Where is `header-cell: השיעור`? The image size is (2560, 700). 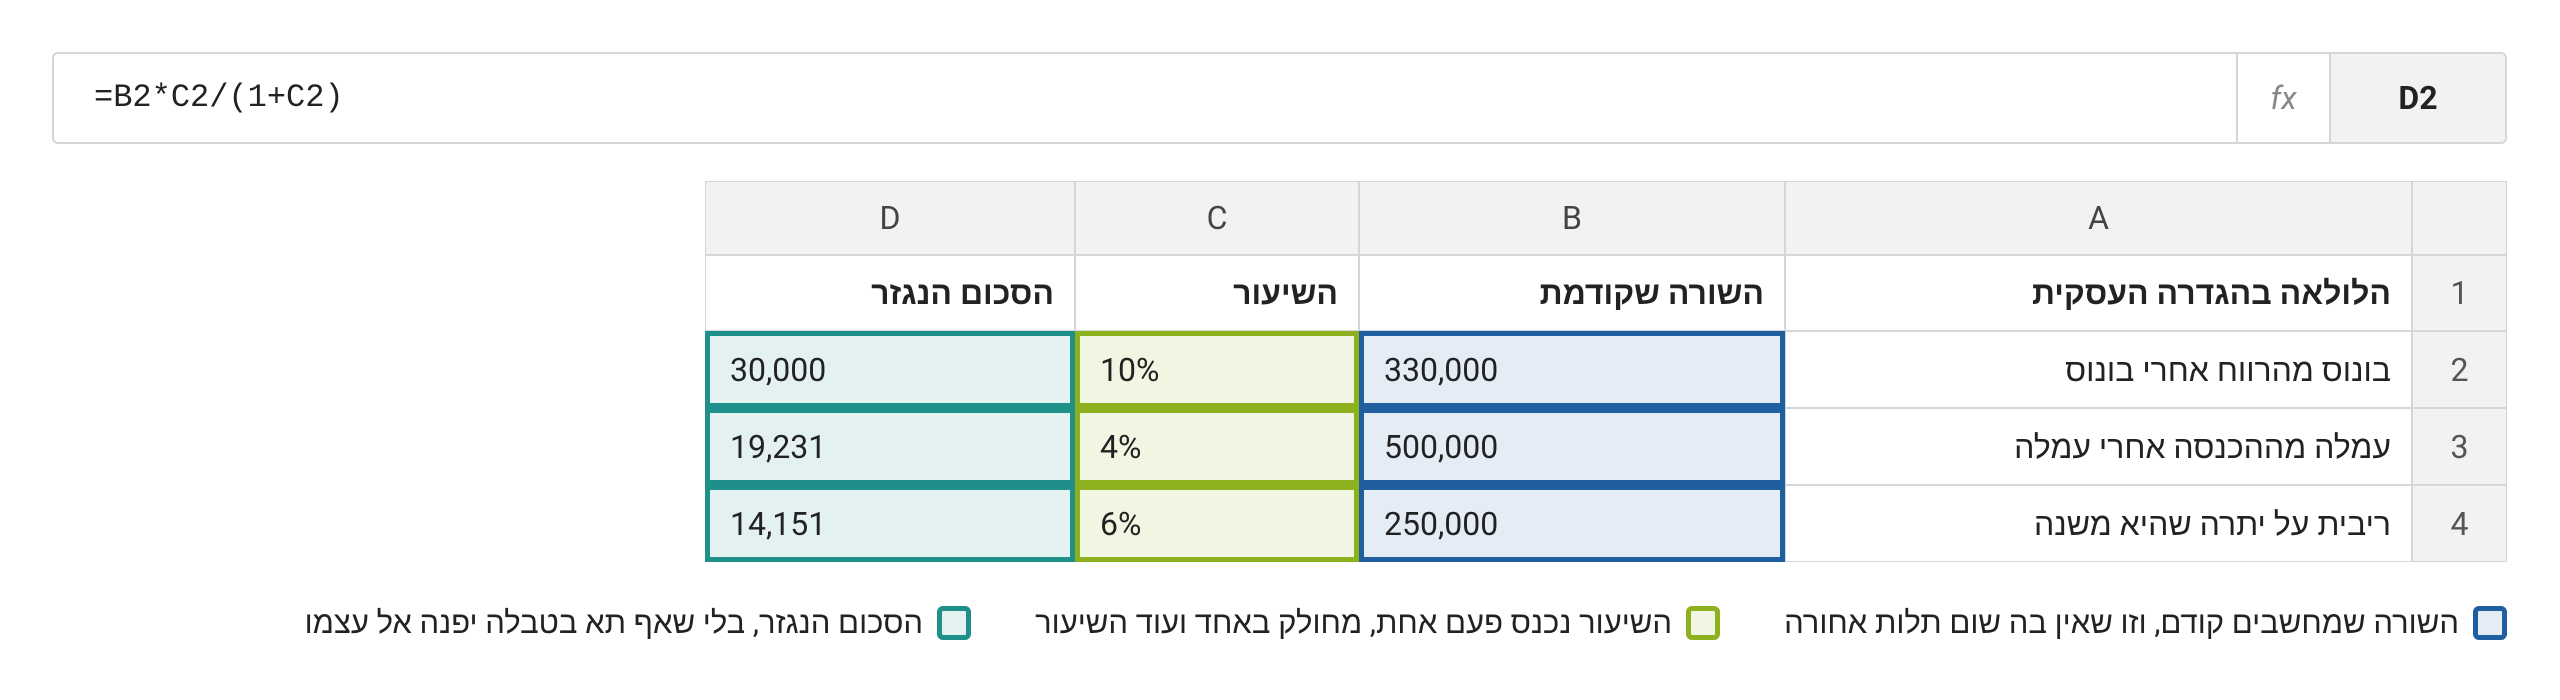
header-cell: השיעור is located at coordinates (1217, 293).